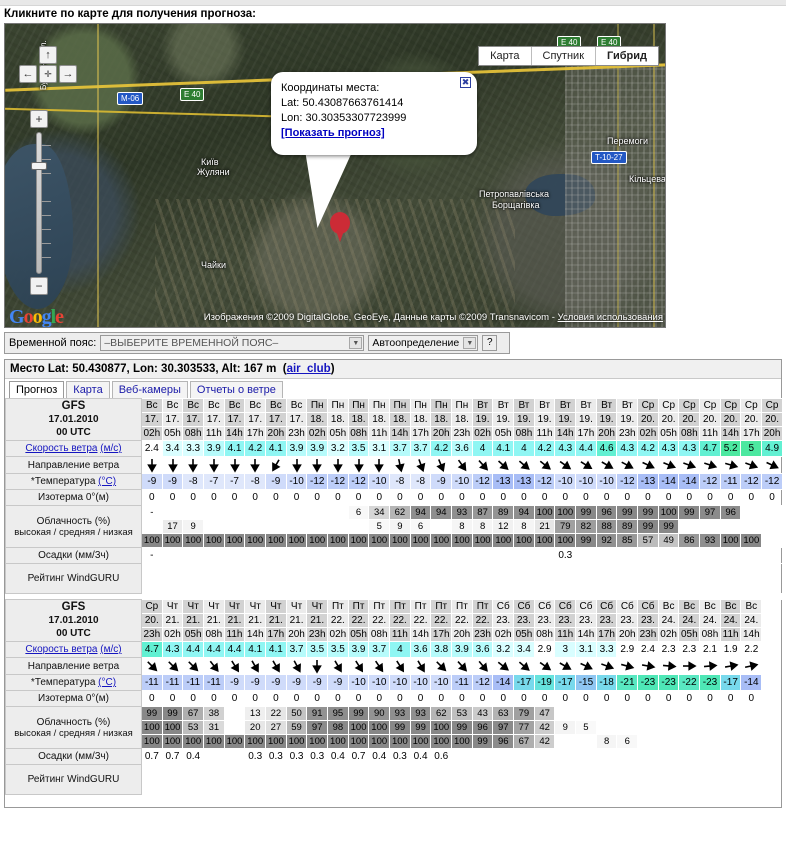  I want to click on precipitation-cell, so click(193, 555).